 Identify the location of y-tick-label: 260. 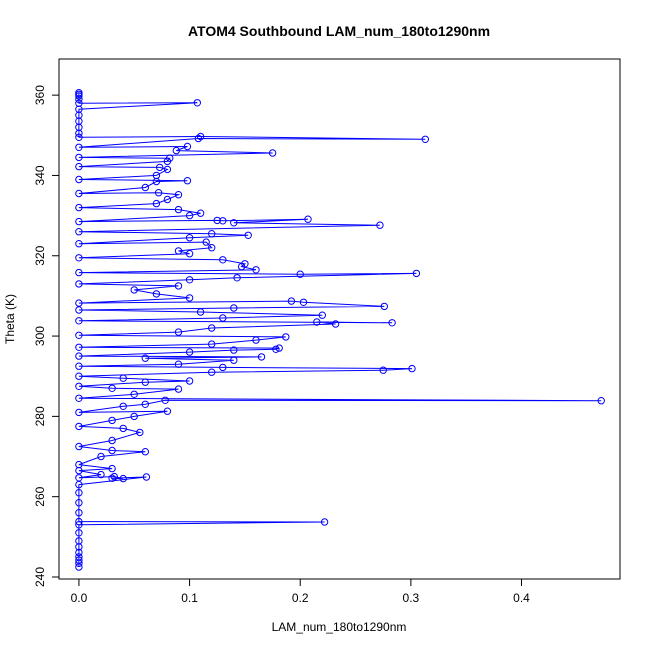
(40, 496).